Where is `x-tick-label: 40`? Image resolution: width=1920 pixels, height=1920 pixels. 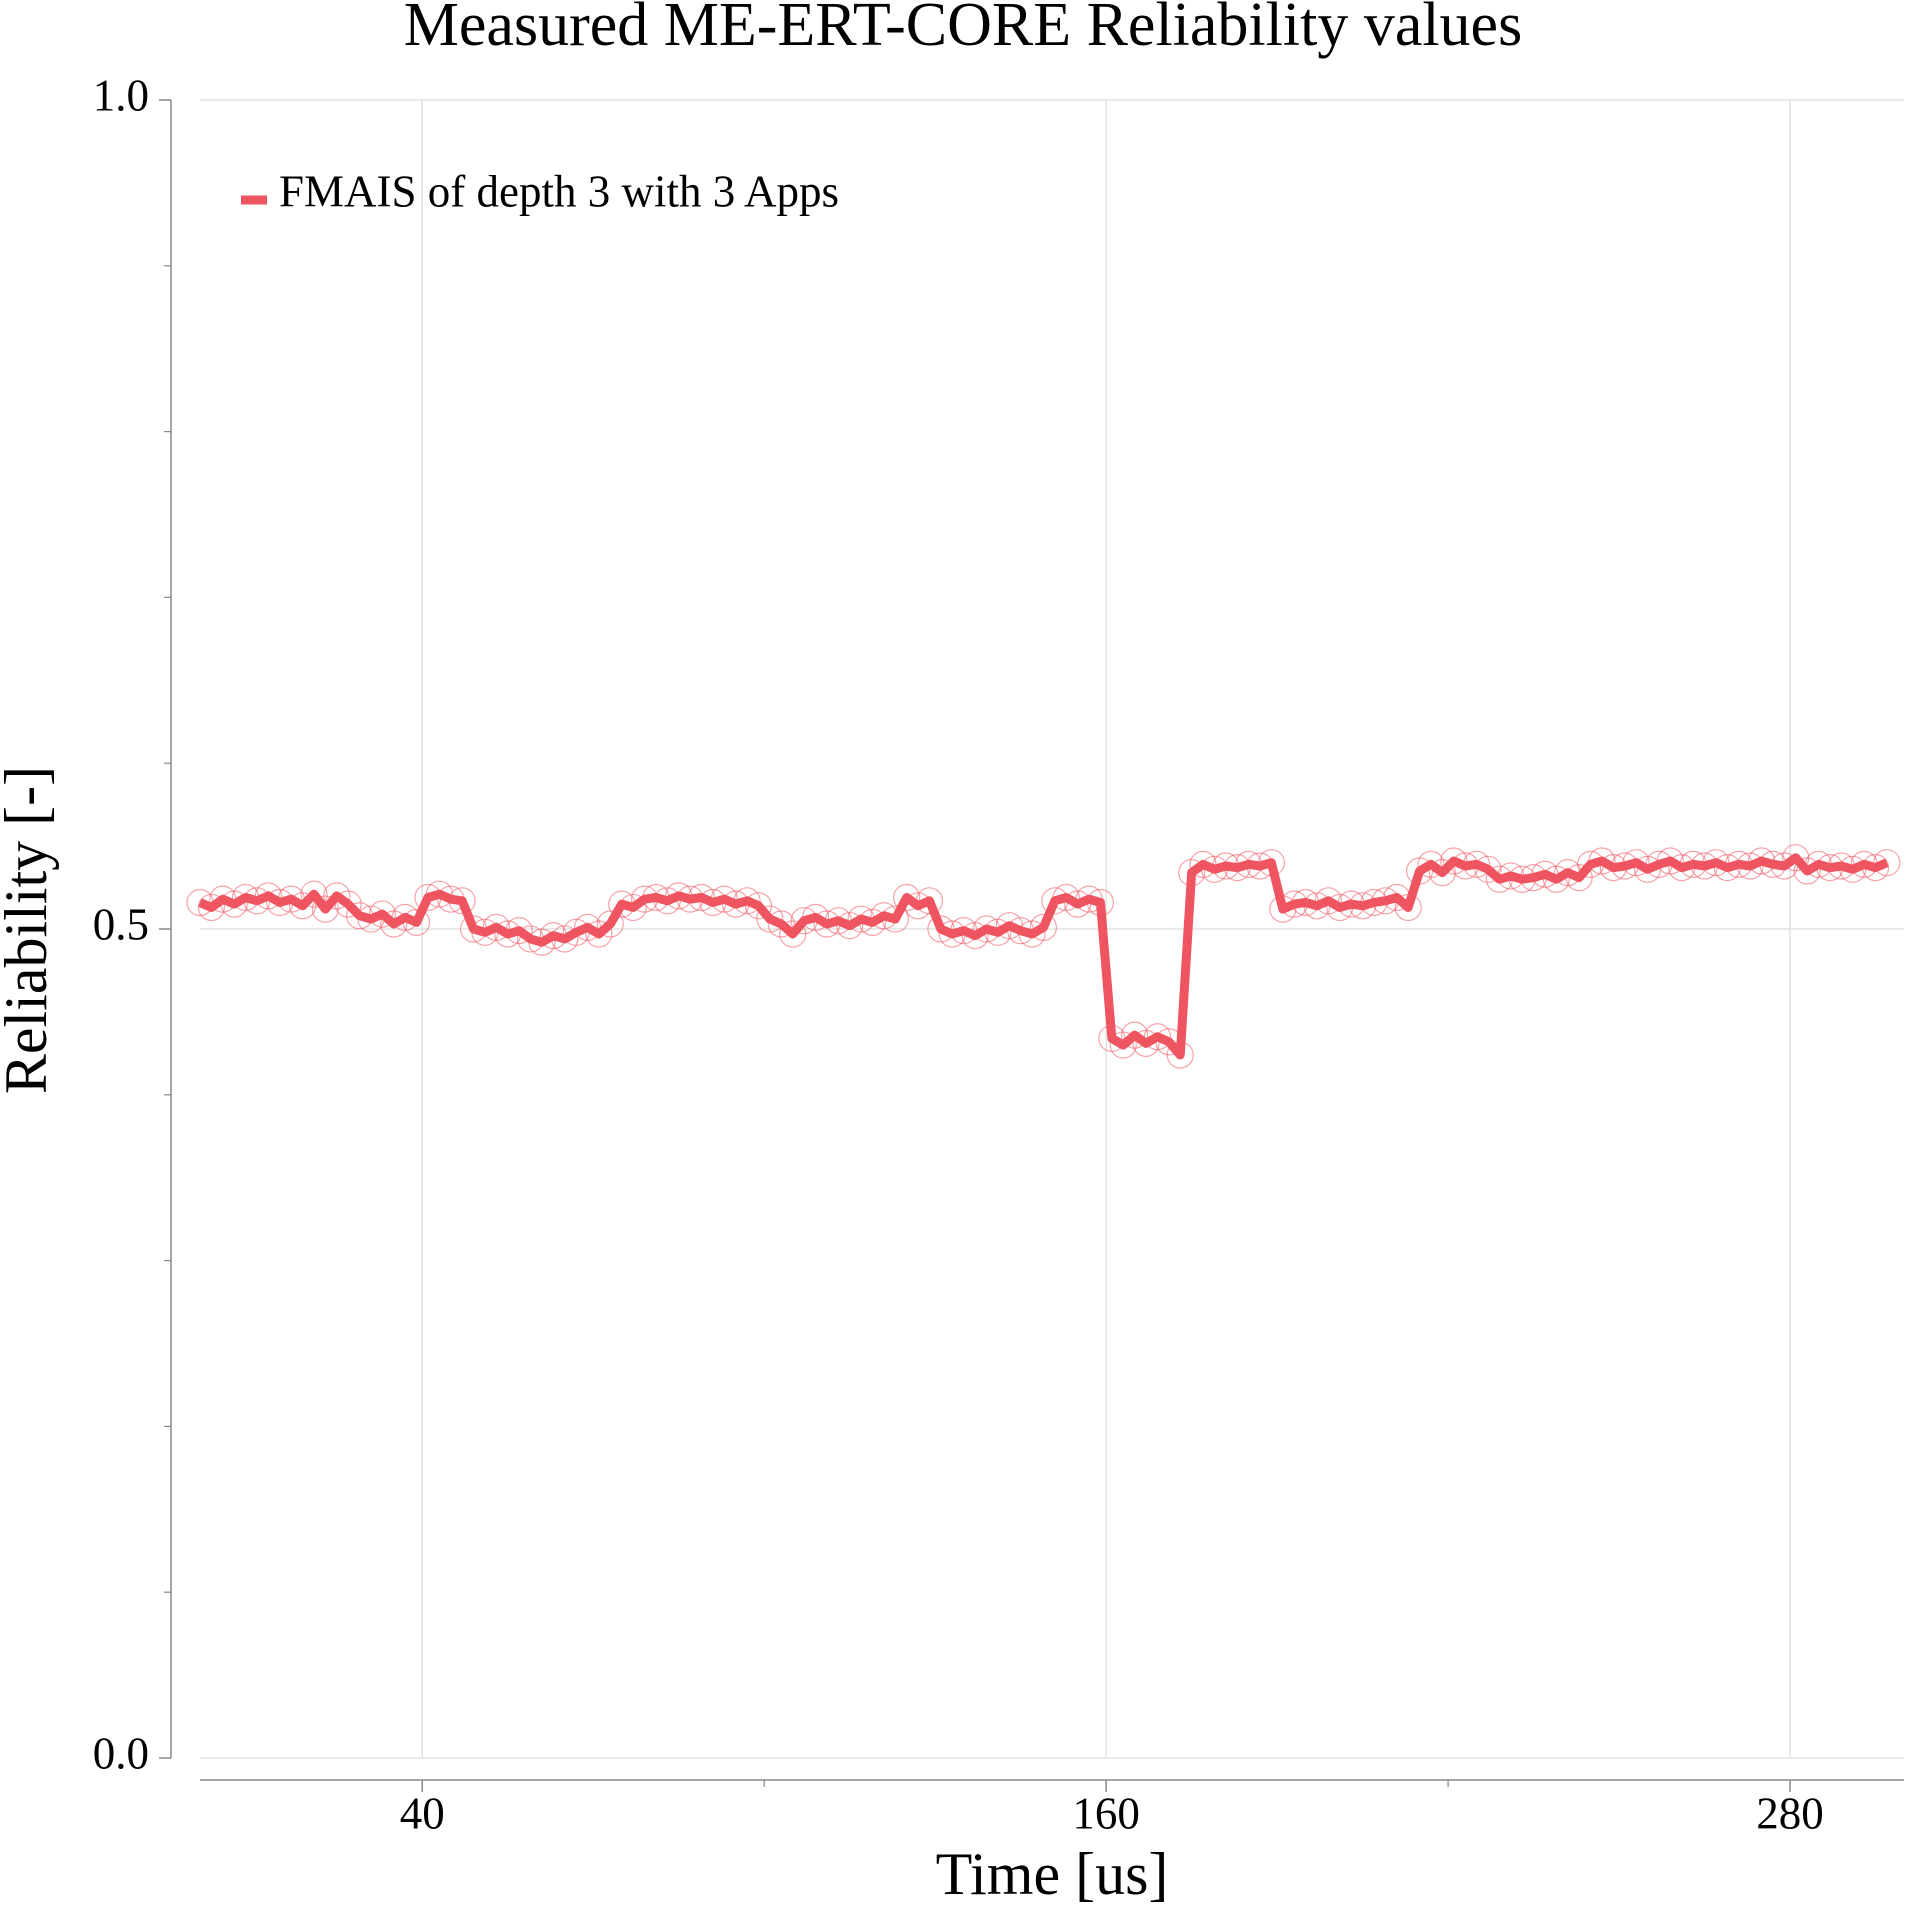
x-tick-label: 40 is located at coordinates (422, 1813).